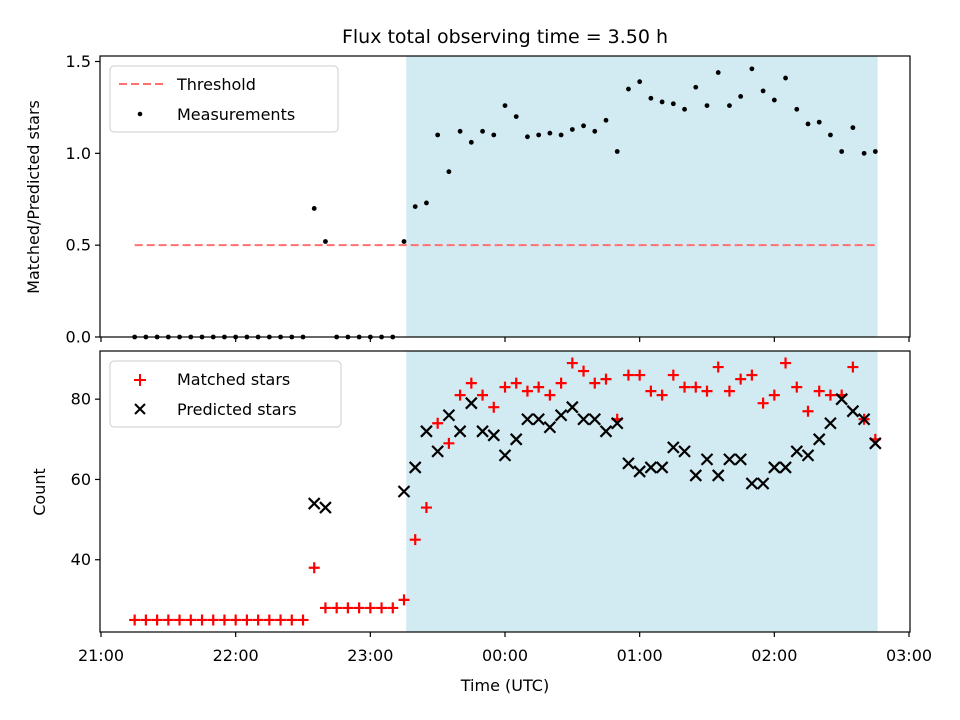  I want to click on bottom-legend: Matched stars Predicted stars, so click(225, 394).